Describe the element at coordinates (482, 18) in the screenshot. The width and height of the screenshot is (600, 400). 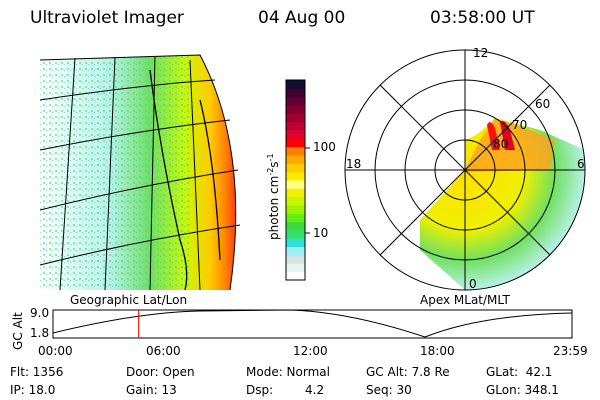
I see `time-label: 03:58:00 UT` at that location.